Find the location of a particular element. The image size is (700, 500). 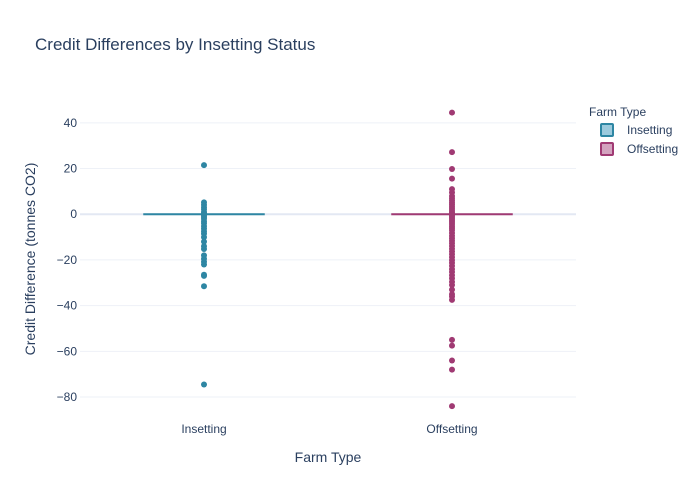

x-axis-ticks: Insetting Offsetting is located at coordinates (329, 429).